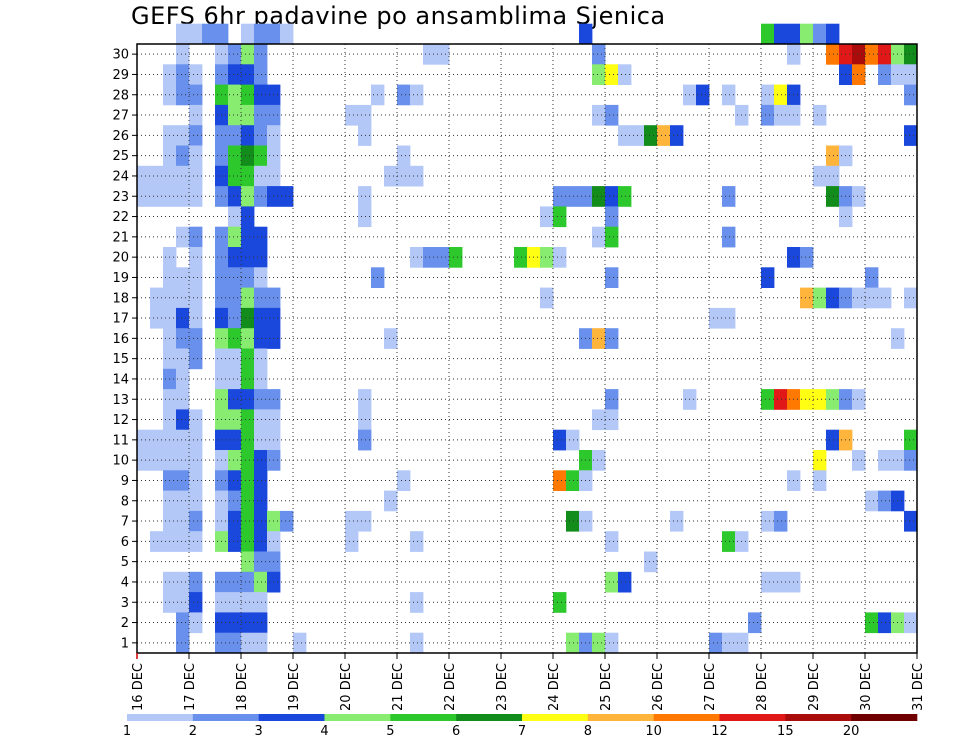  I want to click on x-tick-label: 20 DEC, so click(346, 687).